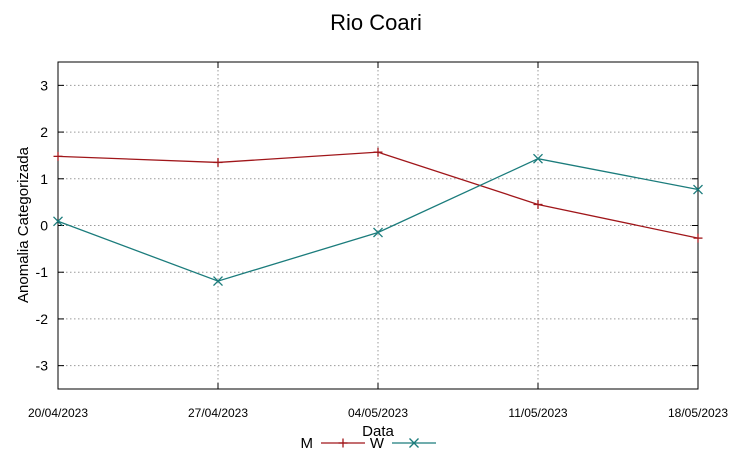 This screenshot has height=459, width=752. What do you see at coordinates (218, 413) in the screenshot?
I see `x-tick-label: 27/04/2023` at bounding box center [218, 413].